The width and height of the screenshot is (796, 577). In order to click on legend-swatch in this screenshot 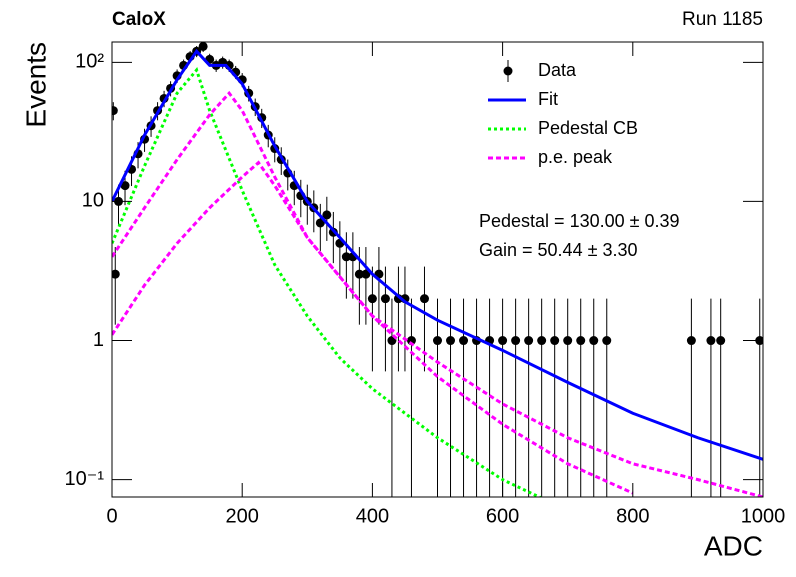, I will do `click(508, 71)`.